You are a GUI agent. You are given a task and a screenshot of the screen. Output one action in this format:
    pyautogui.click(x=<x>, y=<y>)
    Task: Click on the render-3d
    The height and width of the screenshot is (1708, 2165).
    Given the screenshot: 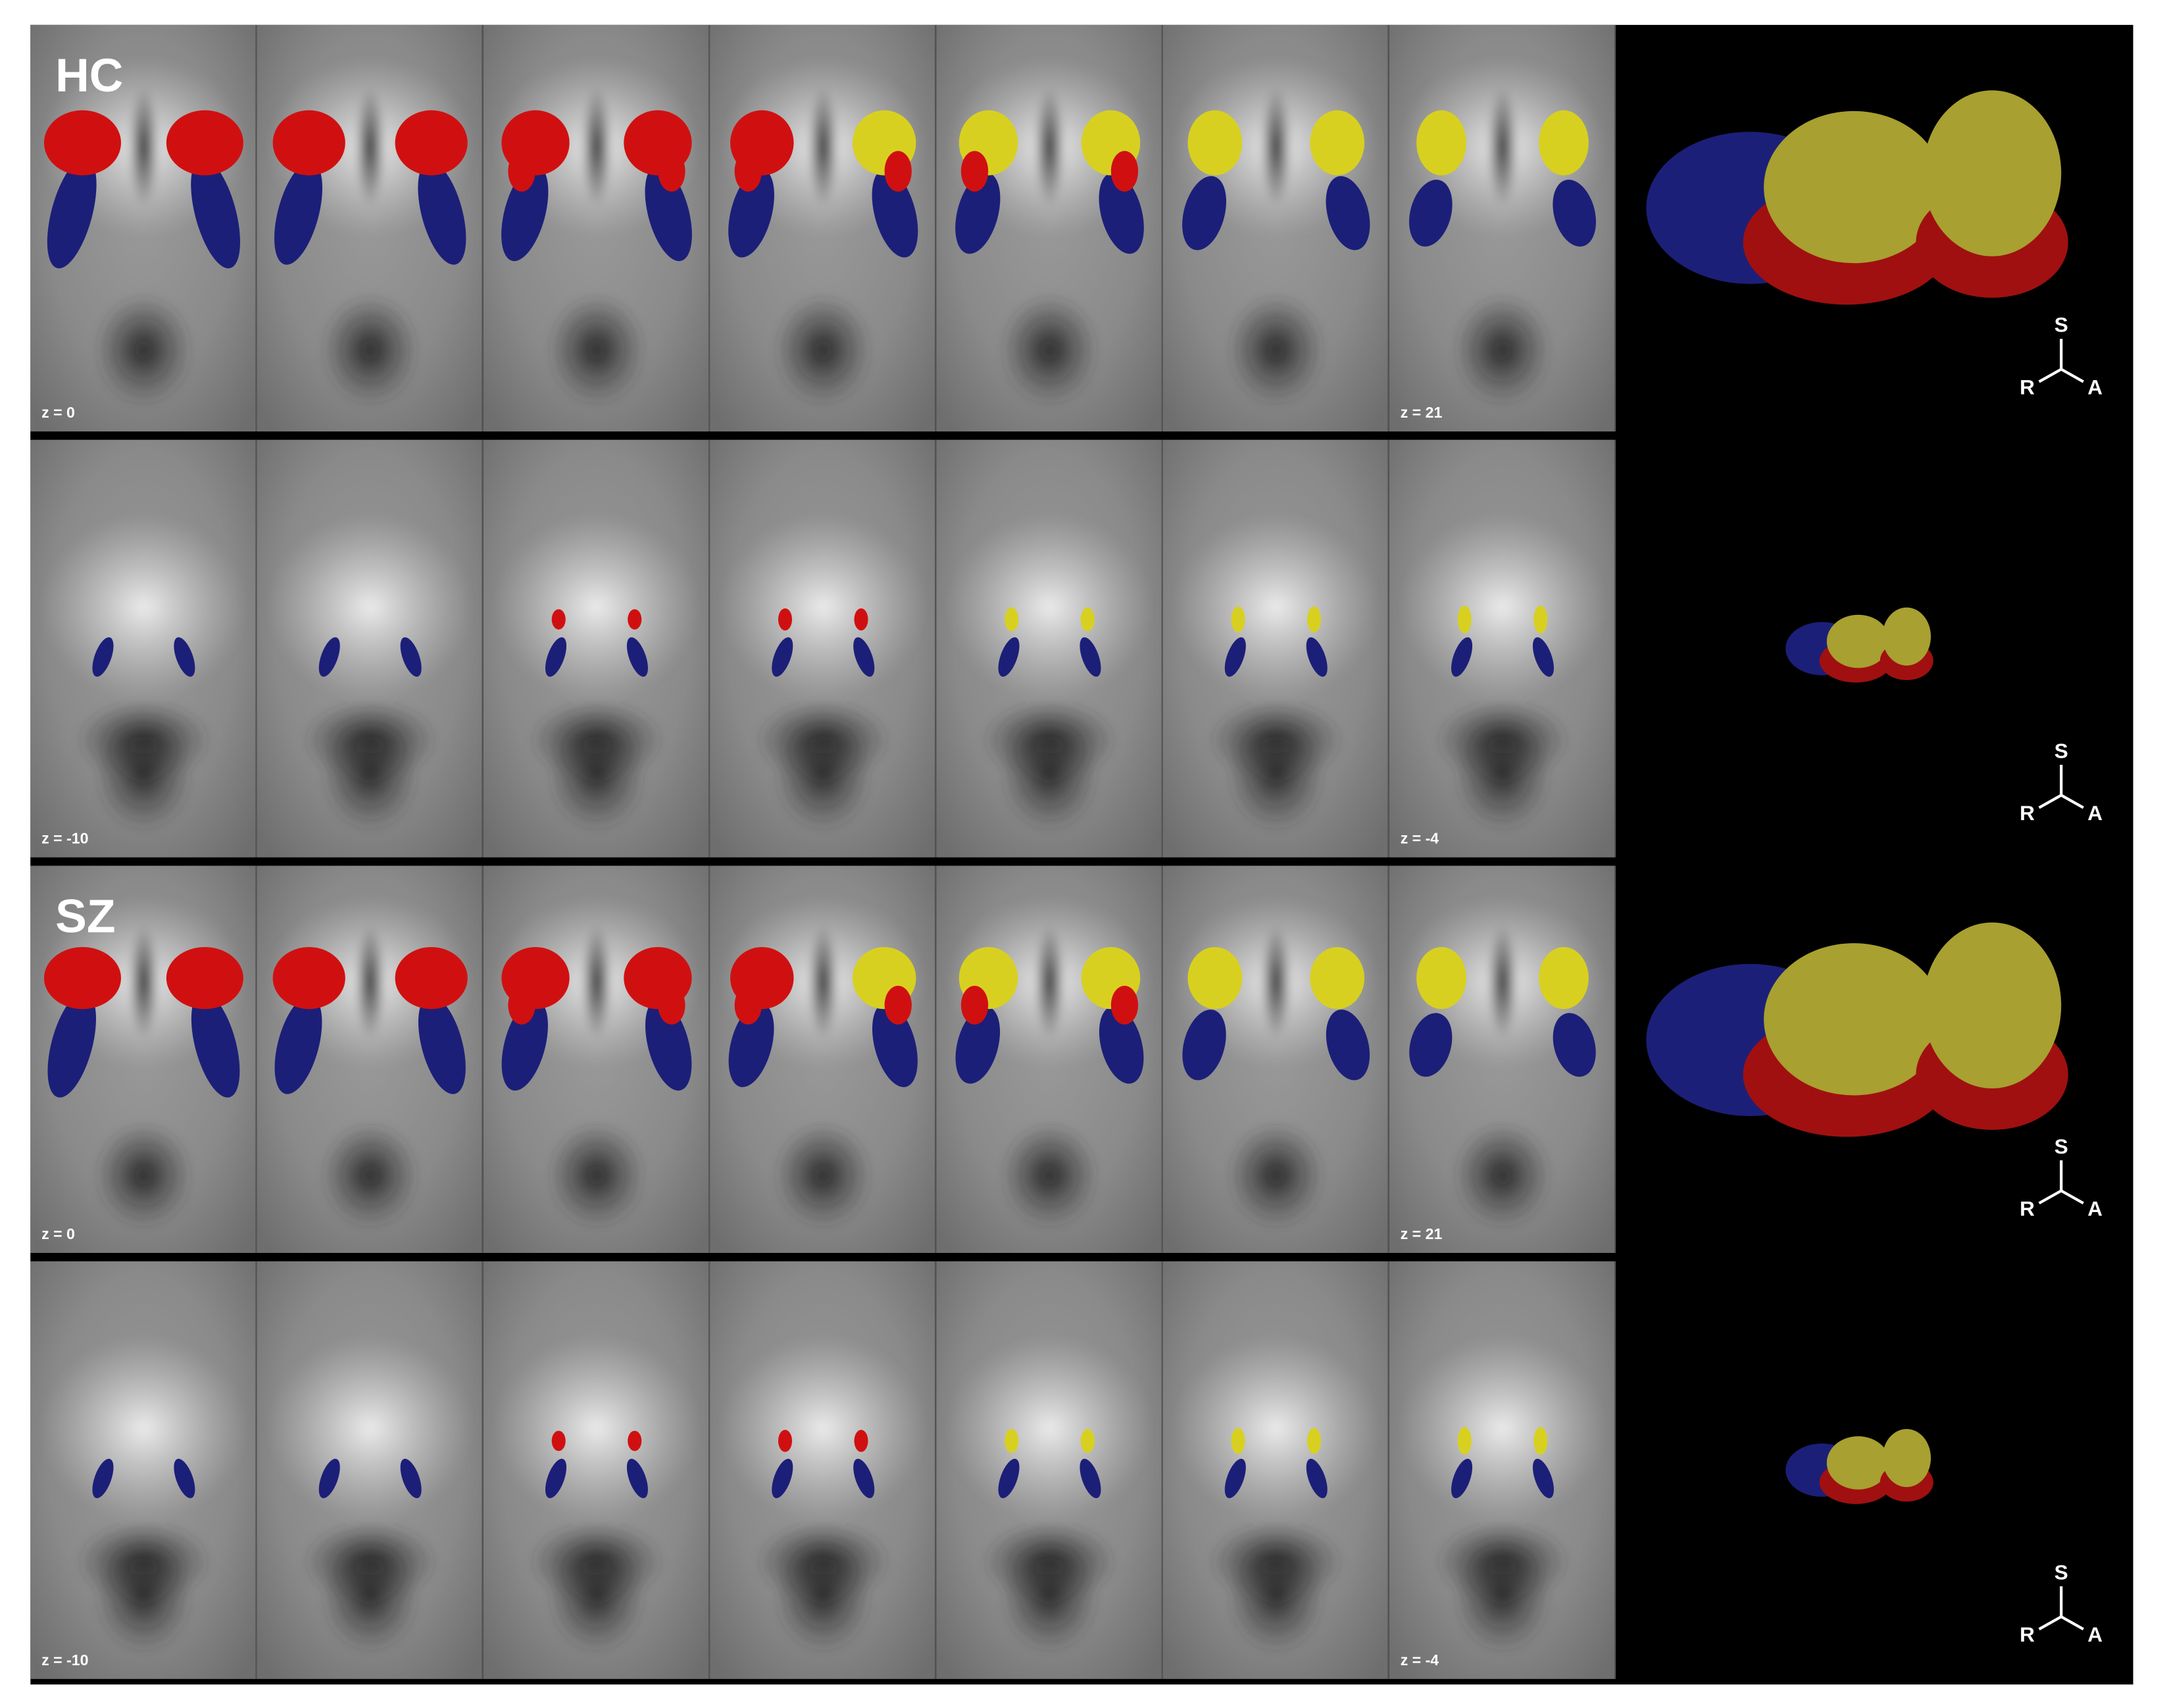 What is the action you would take?
    pyautogui.click(x=1859, y=645)
    